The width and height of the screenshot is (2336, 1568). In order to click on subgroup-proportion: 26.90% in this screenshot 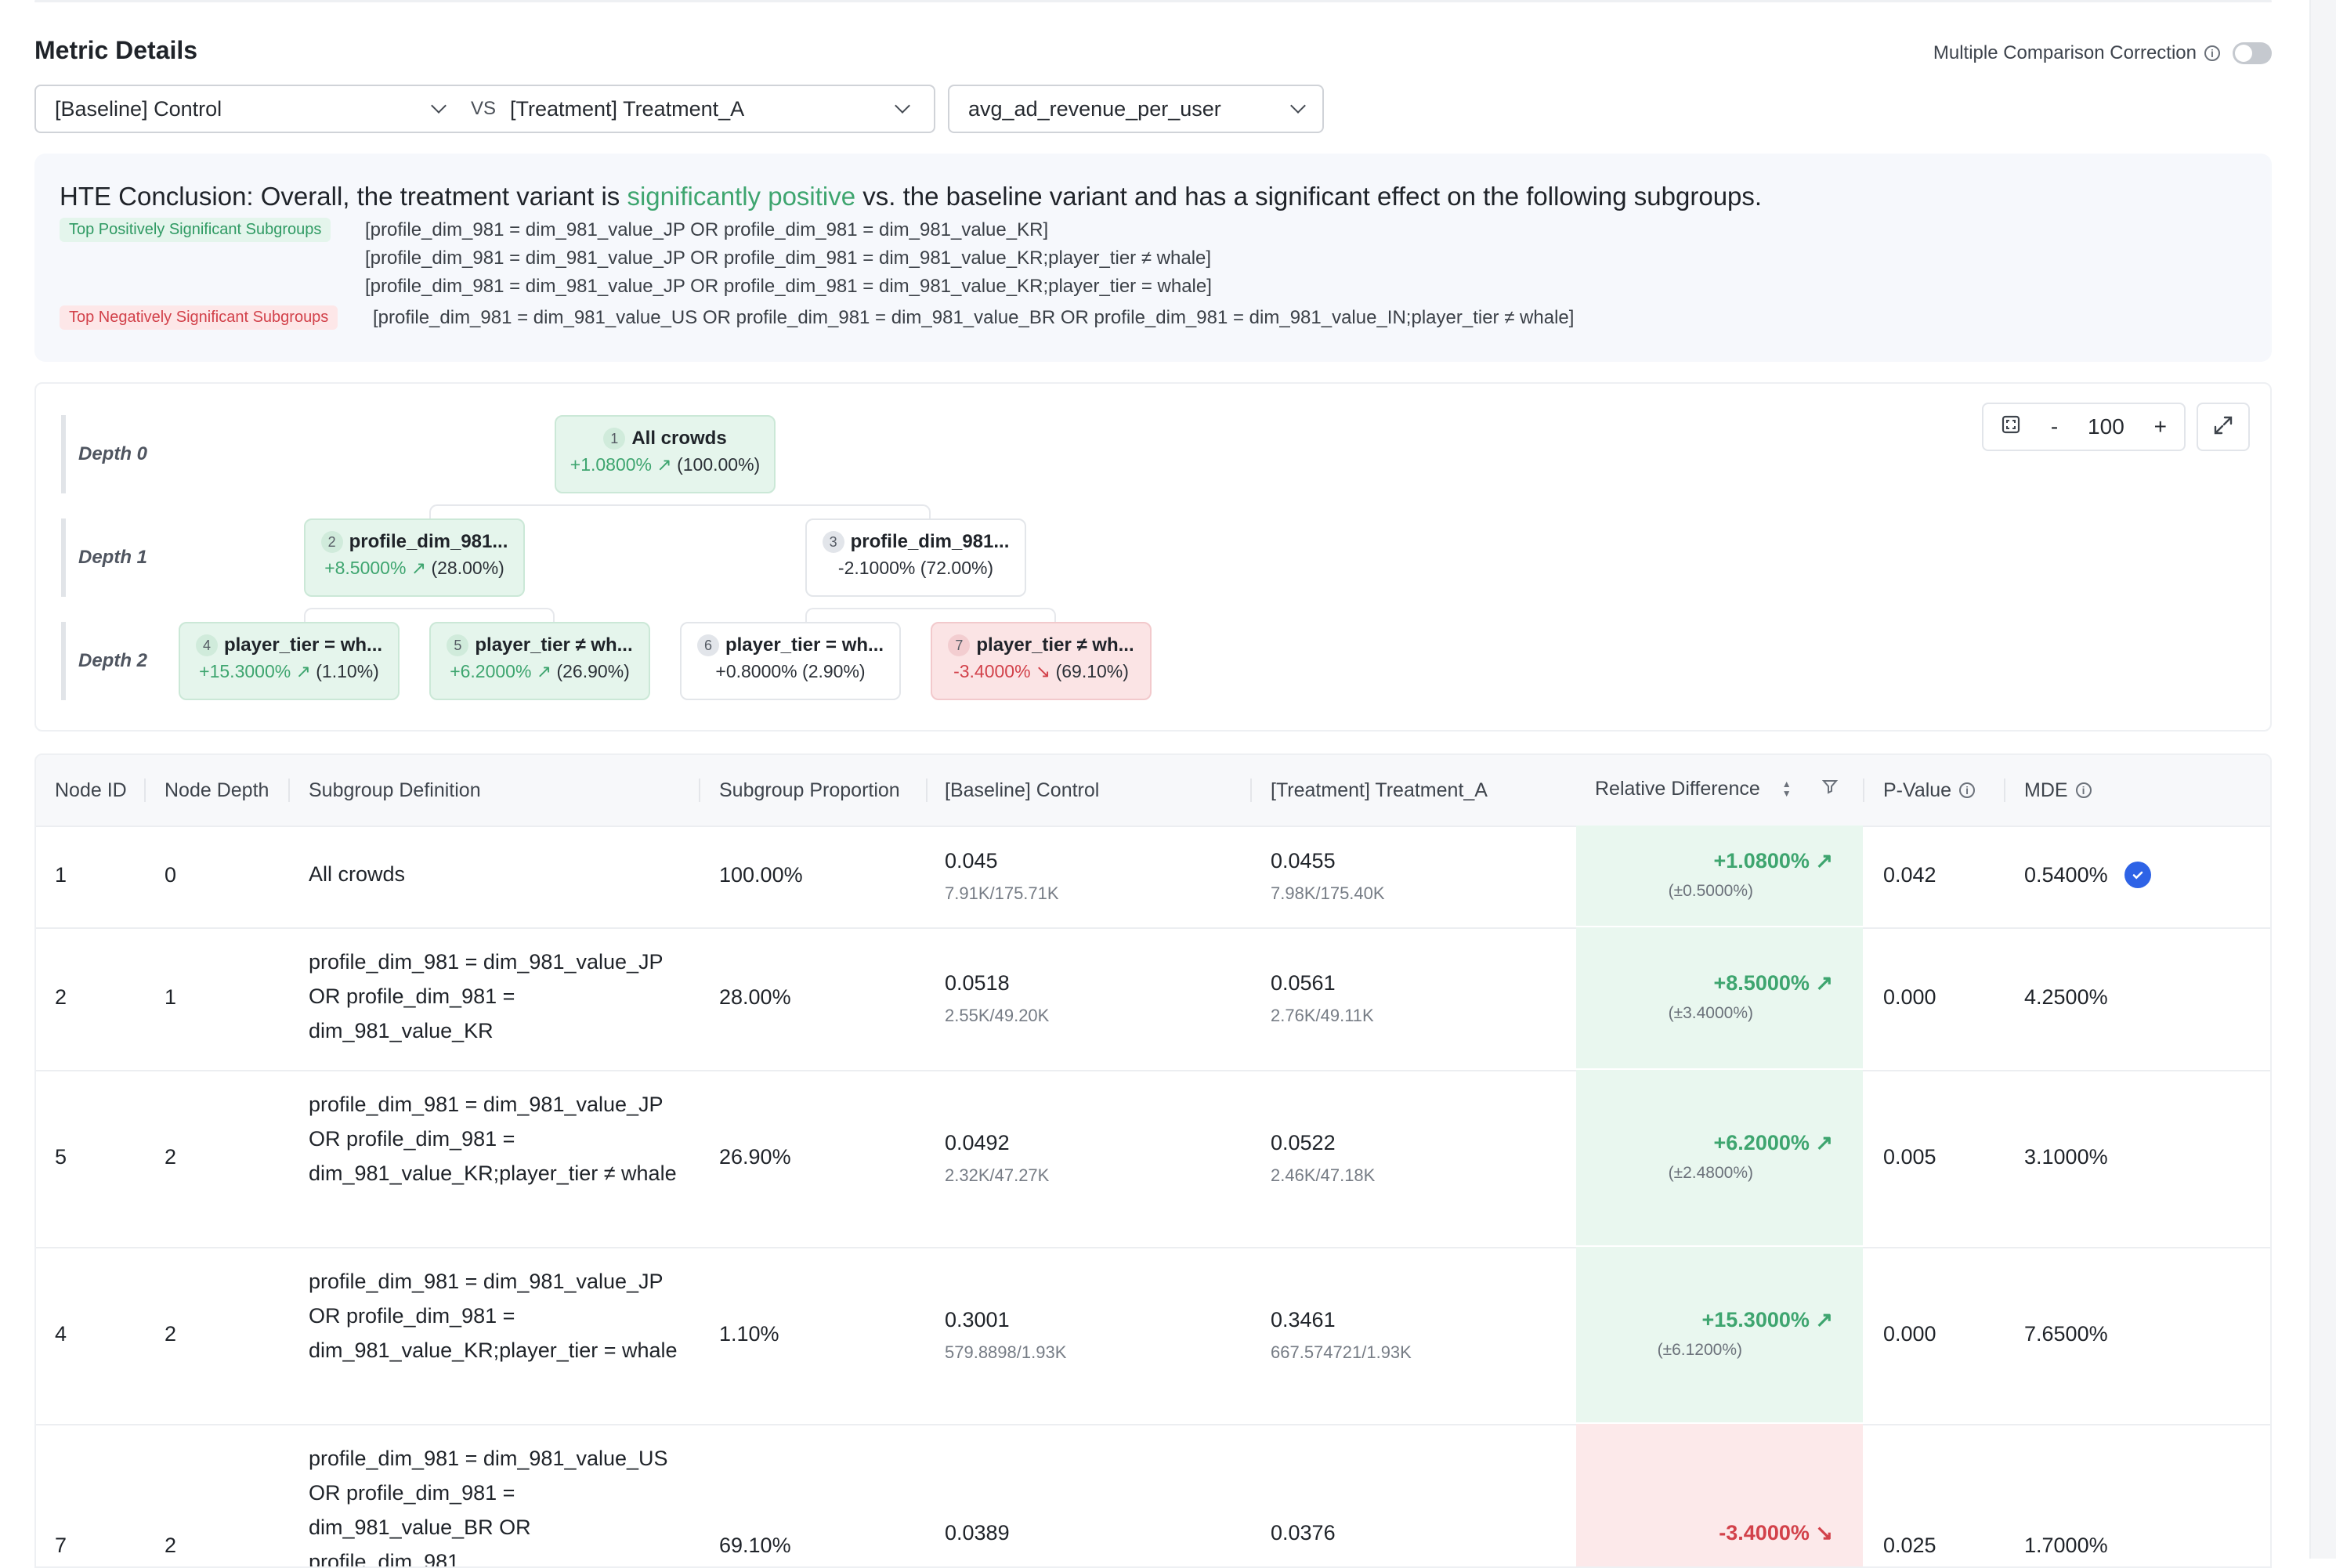, I will do `click(755, 1157)`.